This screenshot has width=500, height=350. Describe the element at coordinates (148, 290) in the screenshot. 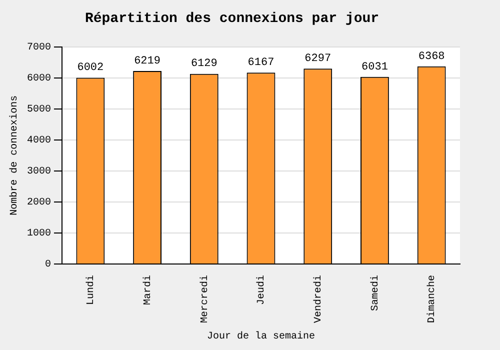

I see `x-tick-label: Mardi` at that location.